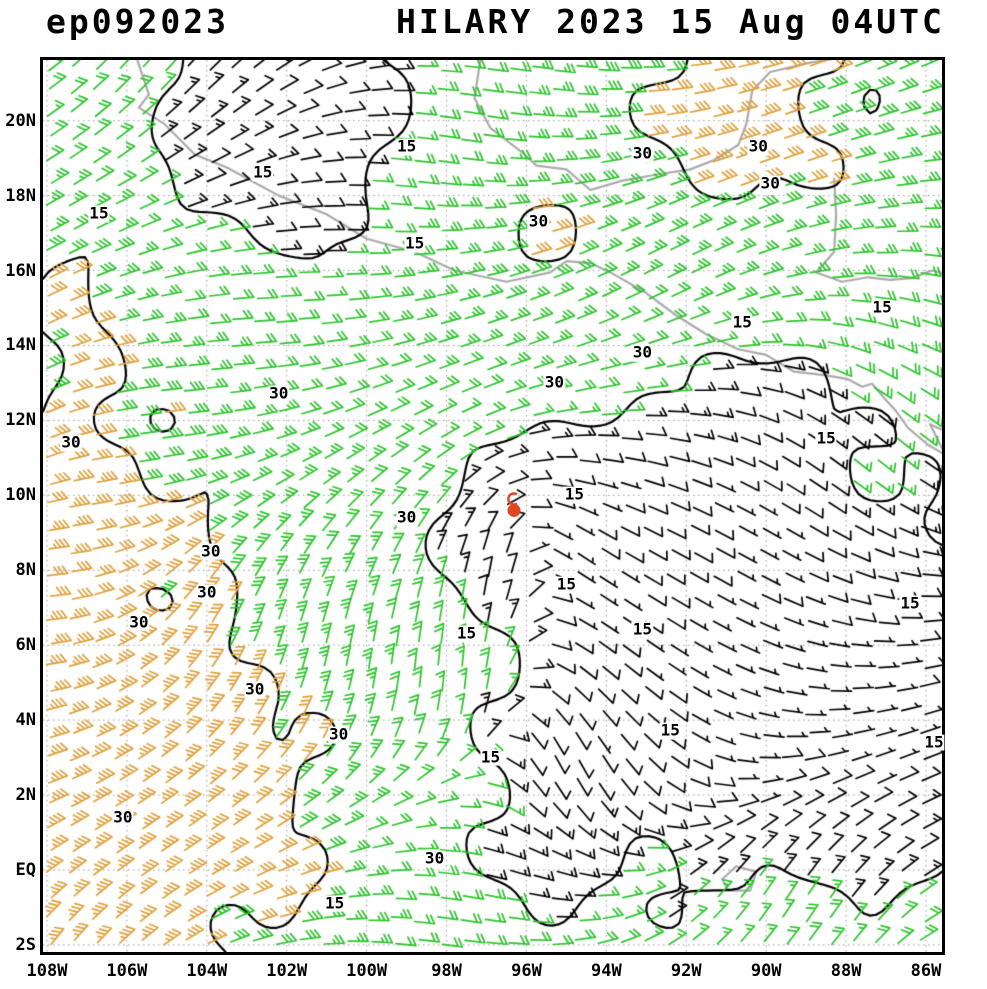  What do you see at coordinates (25, 795) in the screenshot?
I see `y-axis-label: 2N` at bounding box center [25, 795].